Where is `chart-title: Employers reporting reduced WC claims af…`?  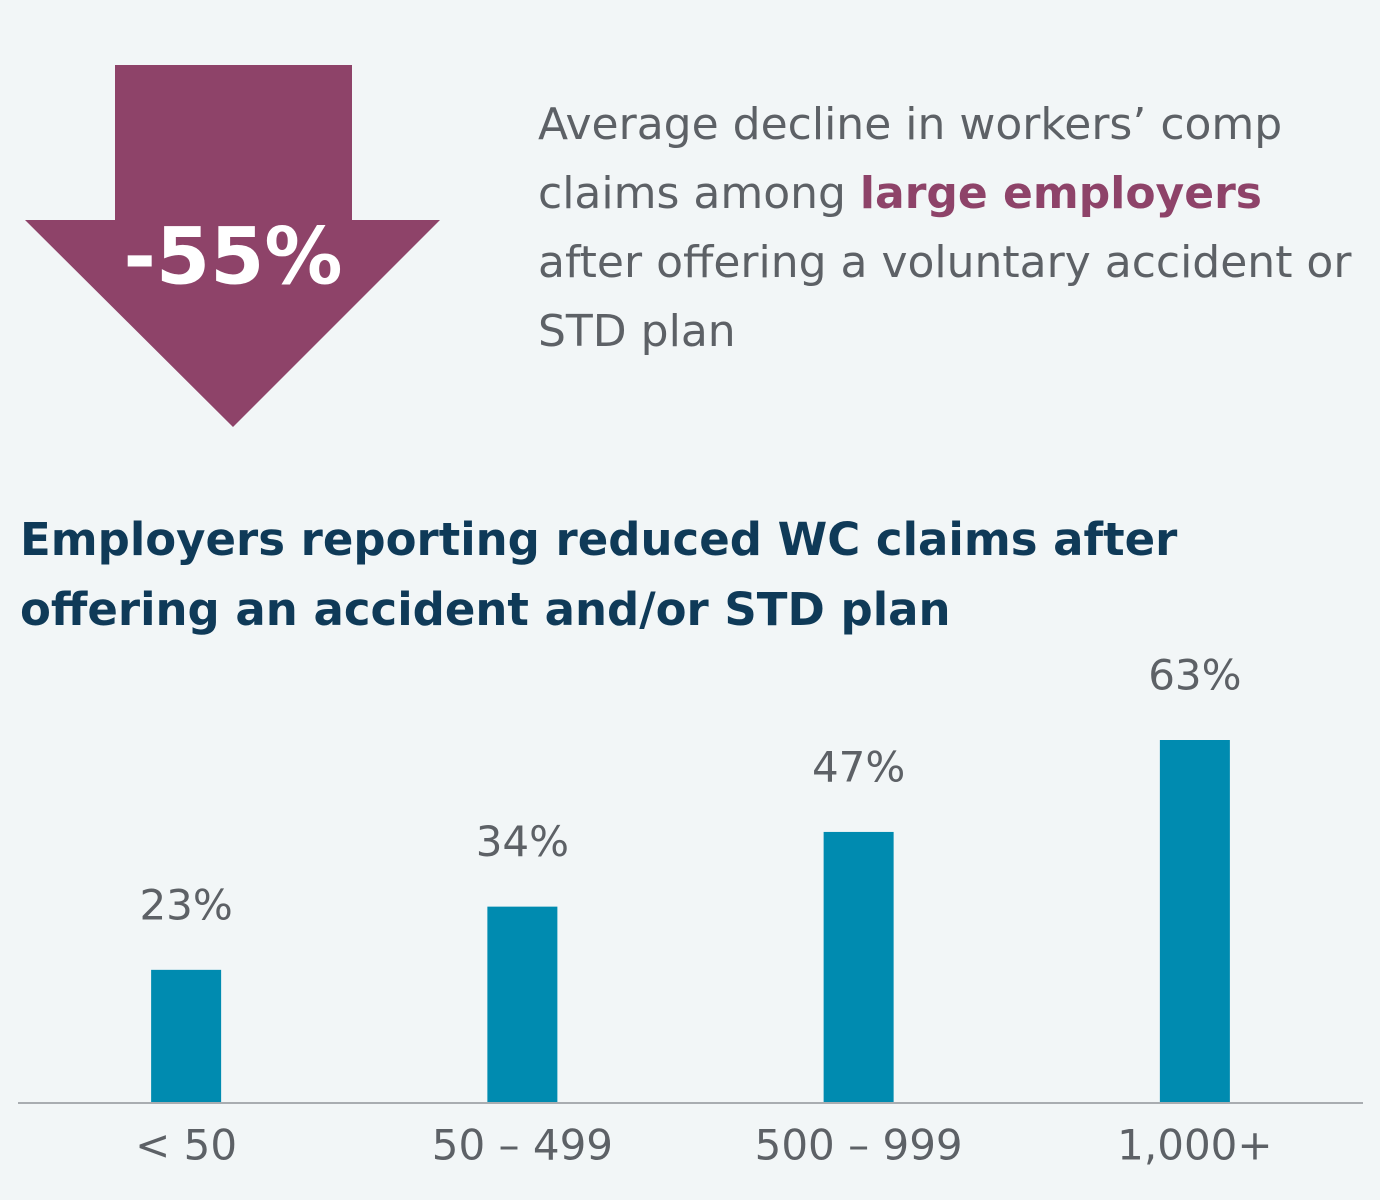 chart-title: Employers reporting reduced WC claims af… is located at coordinates (599, 574).